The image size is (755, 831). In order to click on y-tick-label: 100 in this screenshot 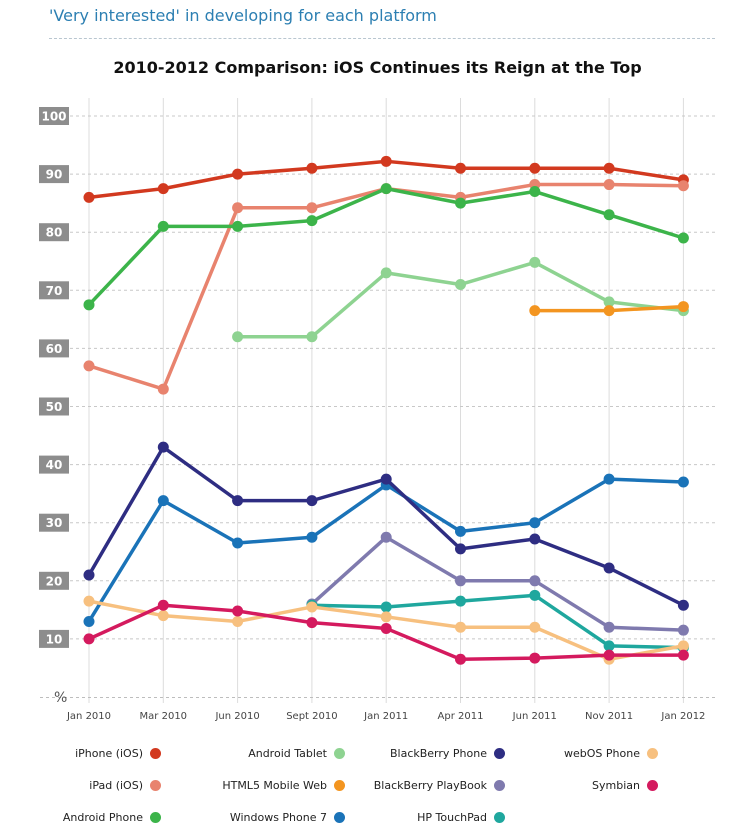, I will do `click(53, 117)`.